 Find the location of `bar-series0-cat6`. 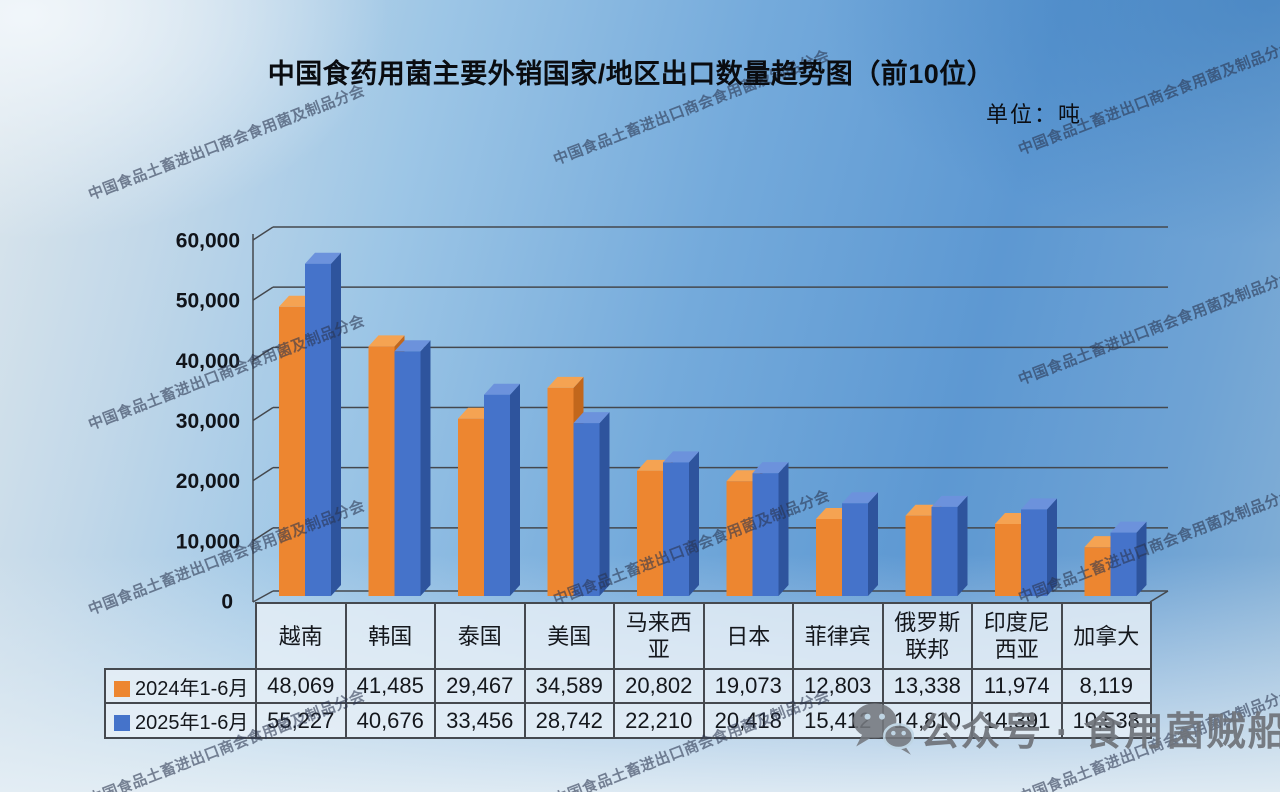

bar-series0-cat6 is located at coordinates (829, 557).